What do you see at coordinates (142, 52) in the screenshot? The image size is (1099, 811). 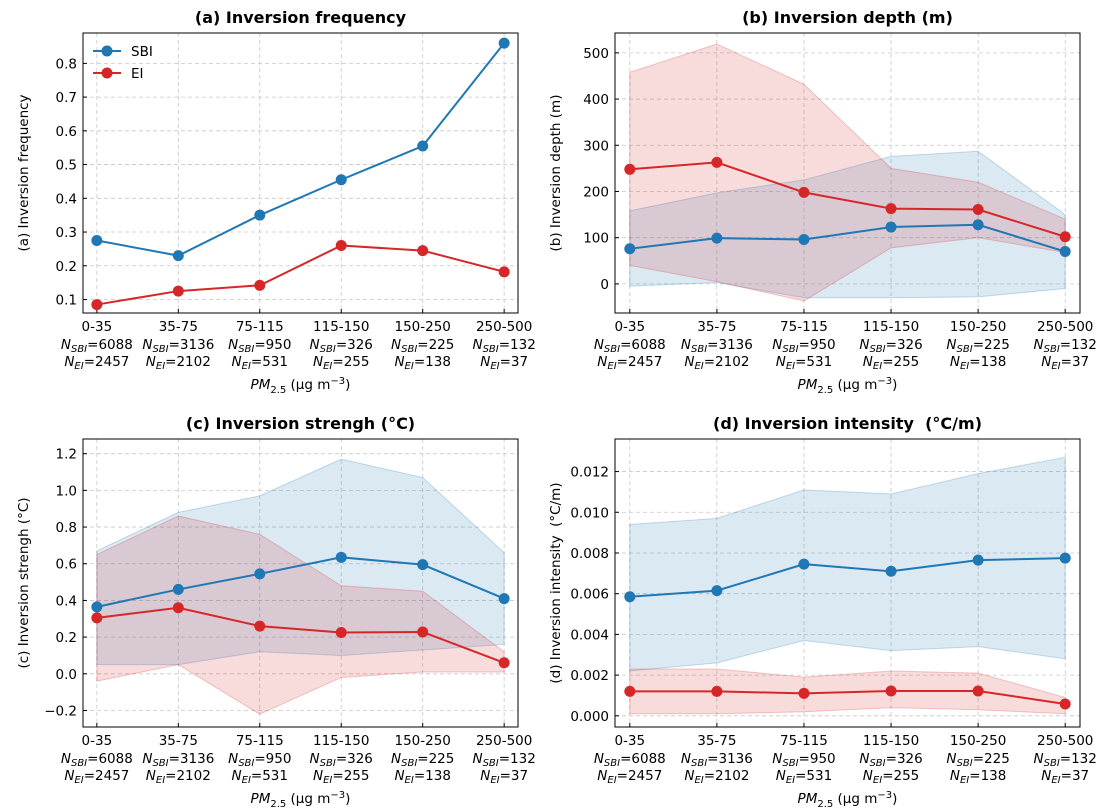 I see `legend-label: SBI` at bounding box center [142, 52].